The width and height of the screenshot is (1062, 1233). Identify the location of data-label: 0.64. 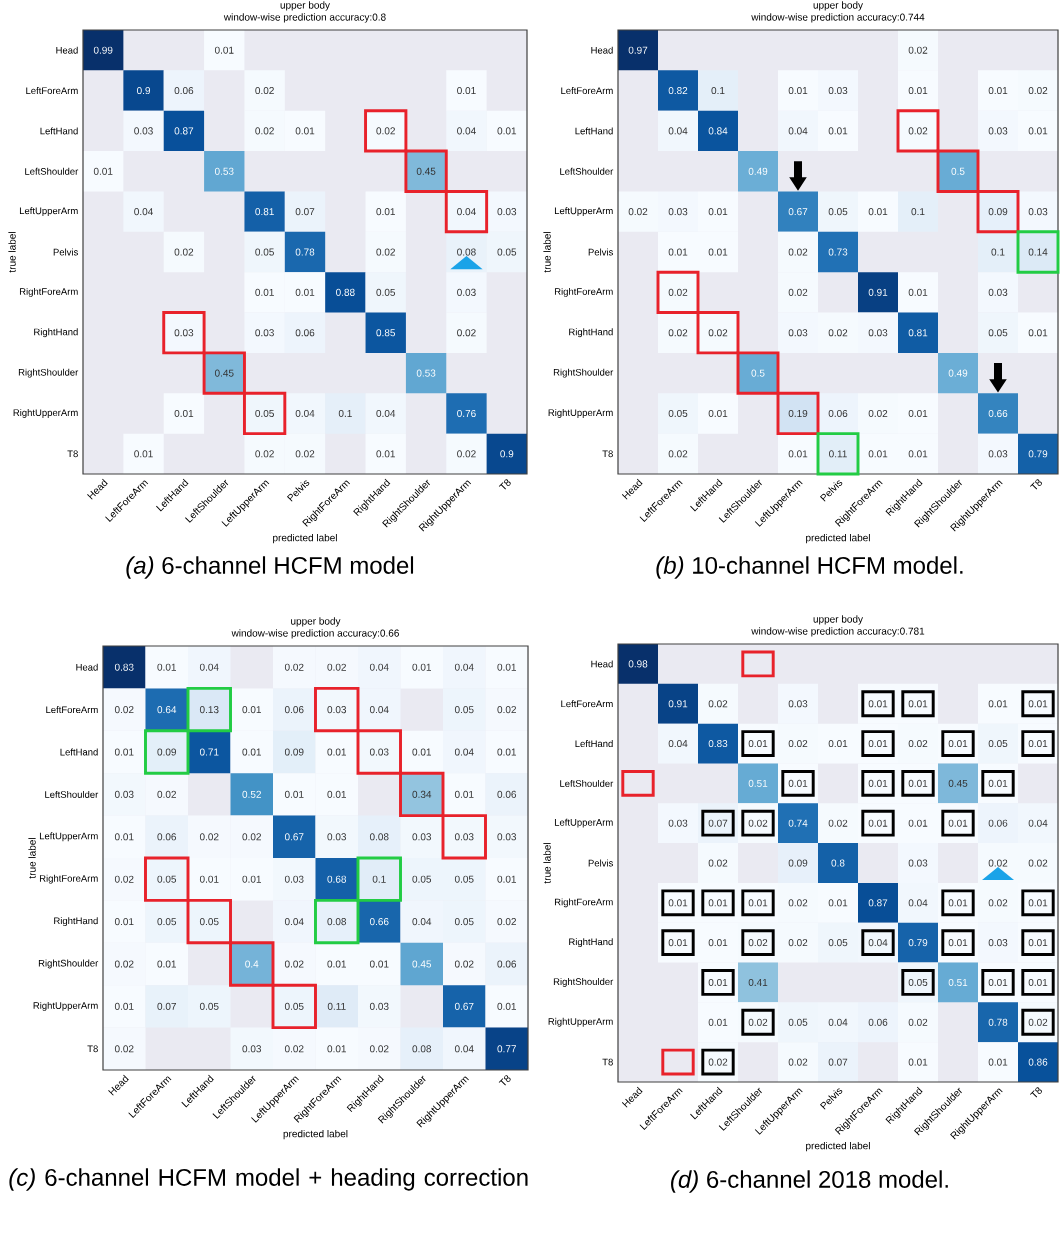
(167, 710).